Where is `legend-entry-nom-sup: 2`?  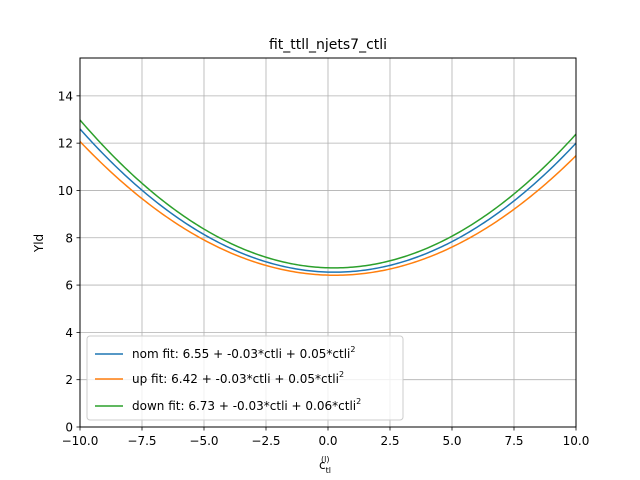 legend-entry-nom-sup: 2 is located at coordinates (352, 349).